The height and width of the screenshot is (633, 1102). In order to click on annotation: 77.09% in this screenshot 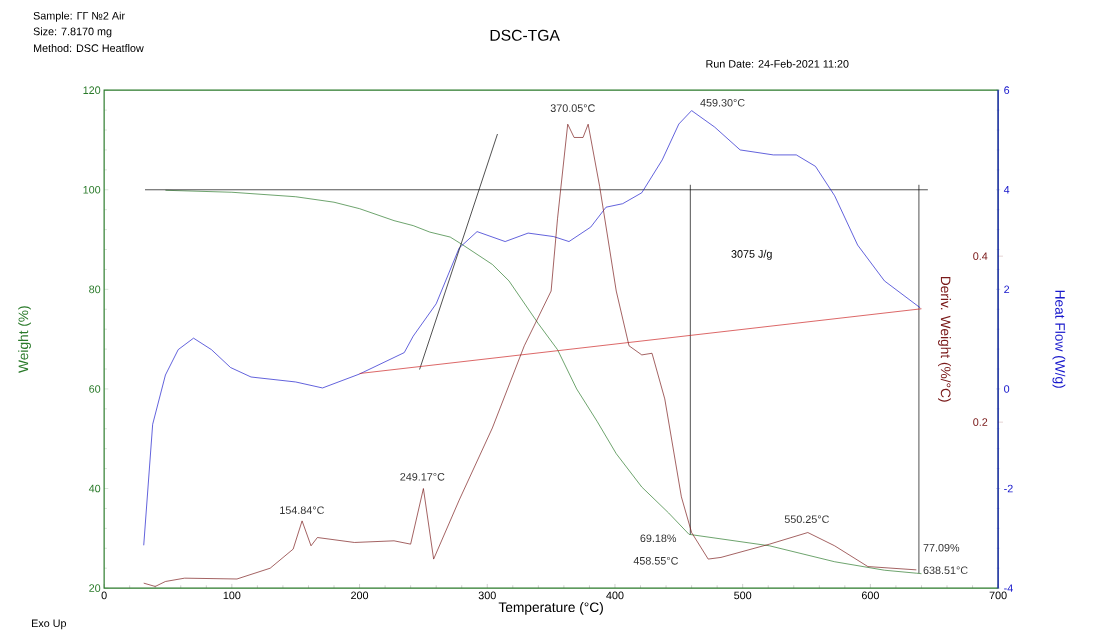, I will do `click(941, 547)`.